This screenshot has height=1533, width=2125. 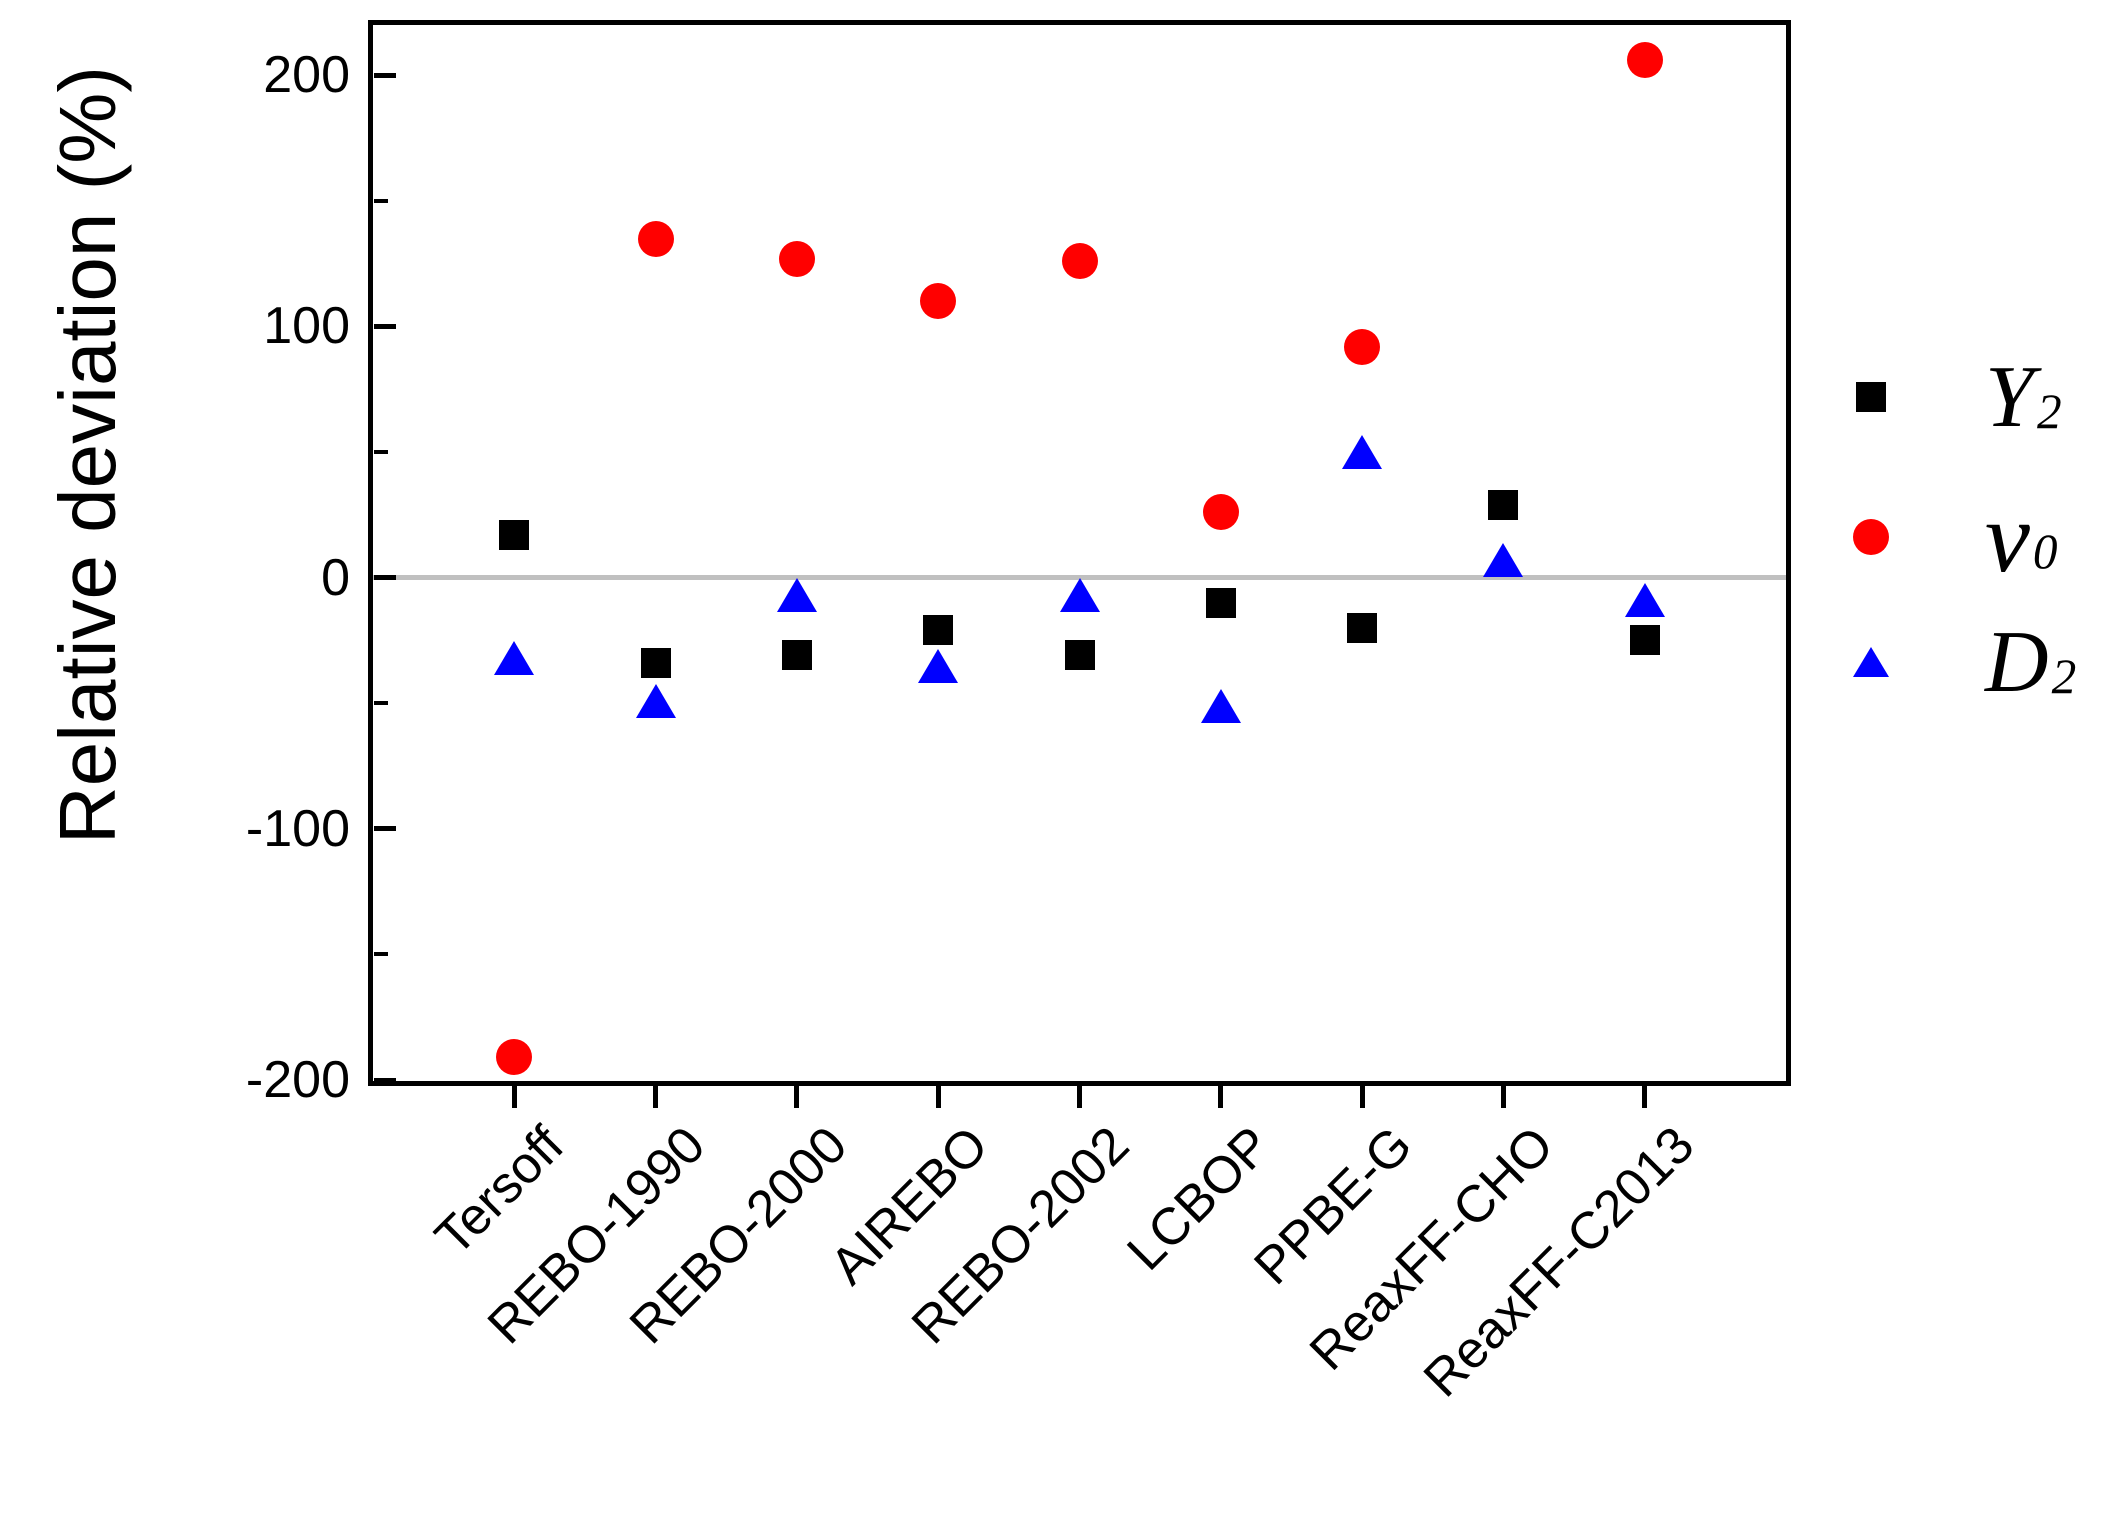 What do you see at coordinates (297, 828) in the screenshot?
I see `y-tick-label: -100` at bounding box center [297, 828].